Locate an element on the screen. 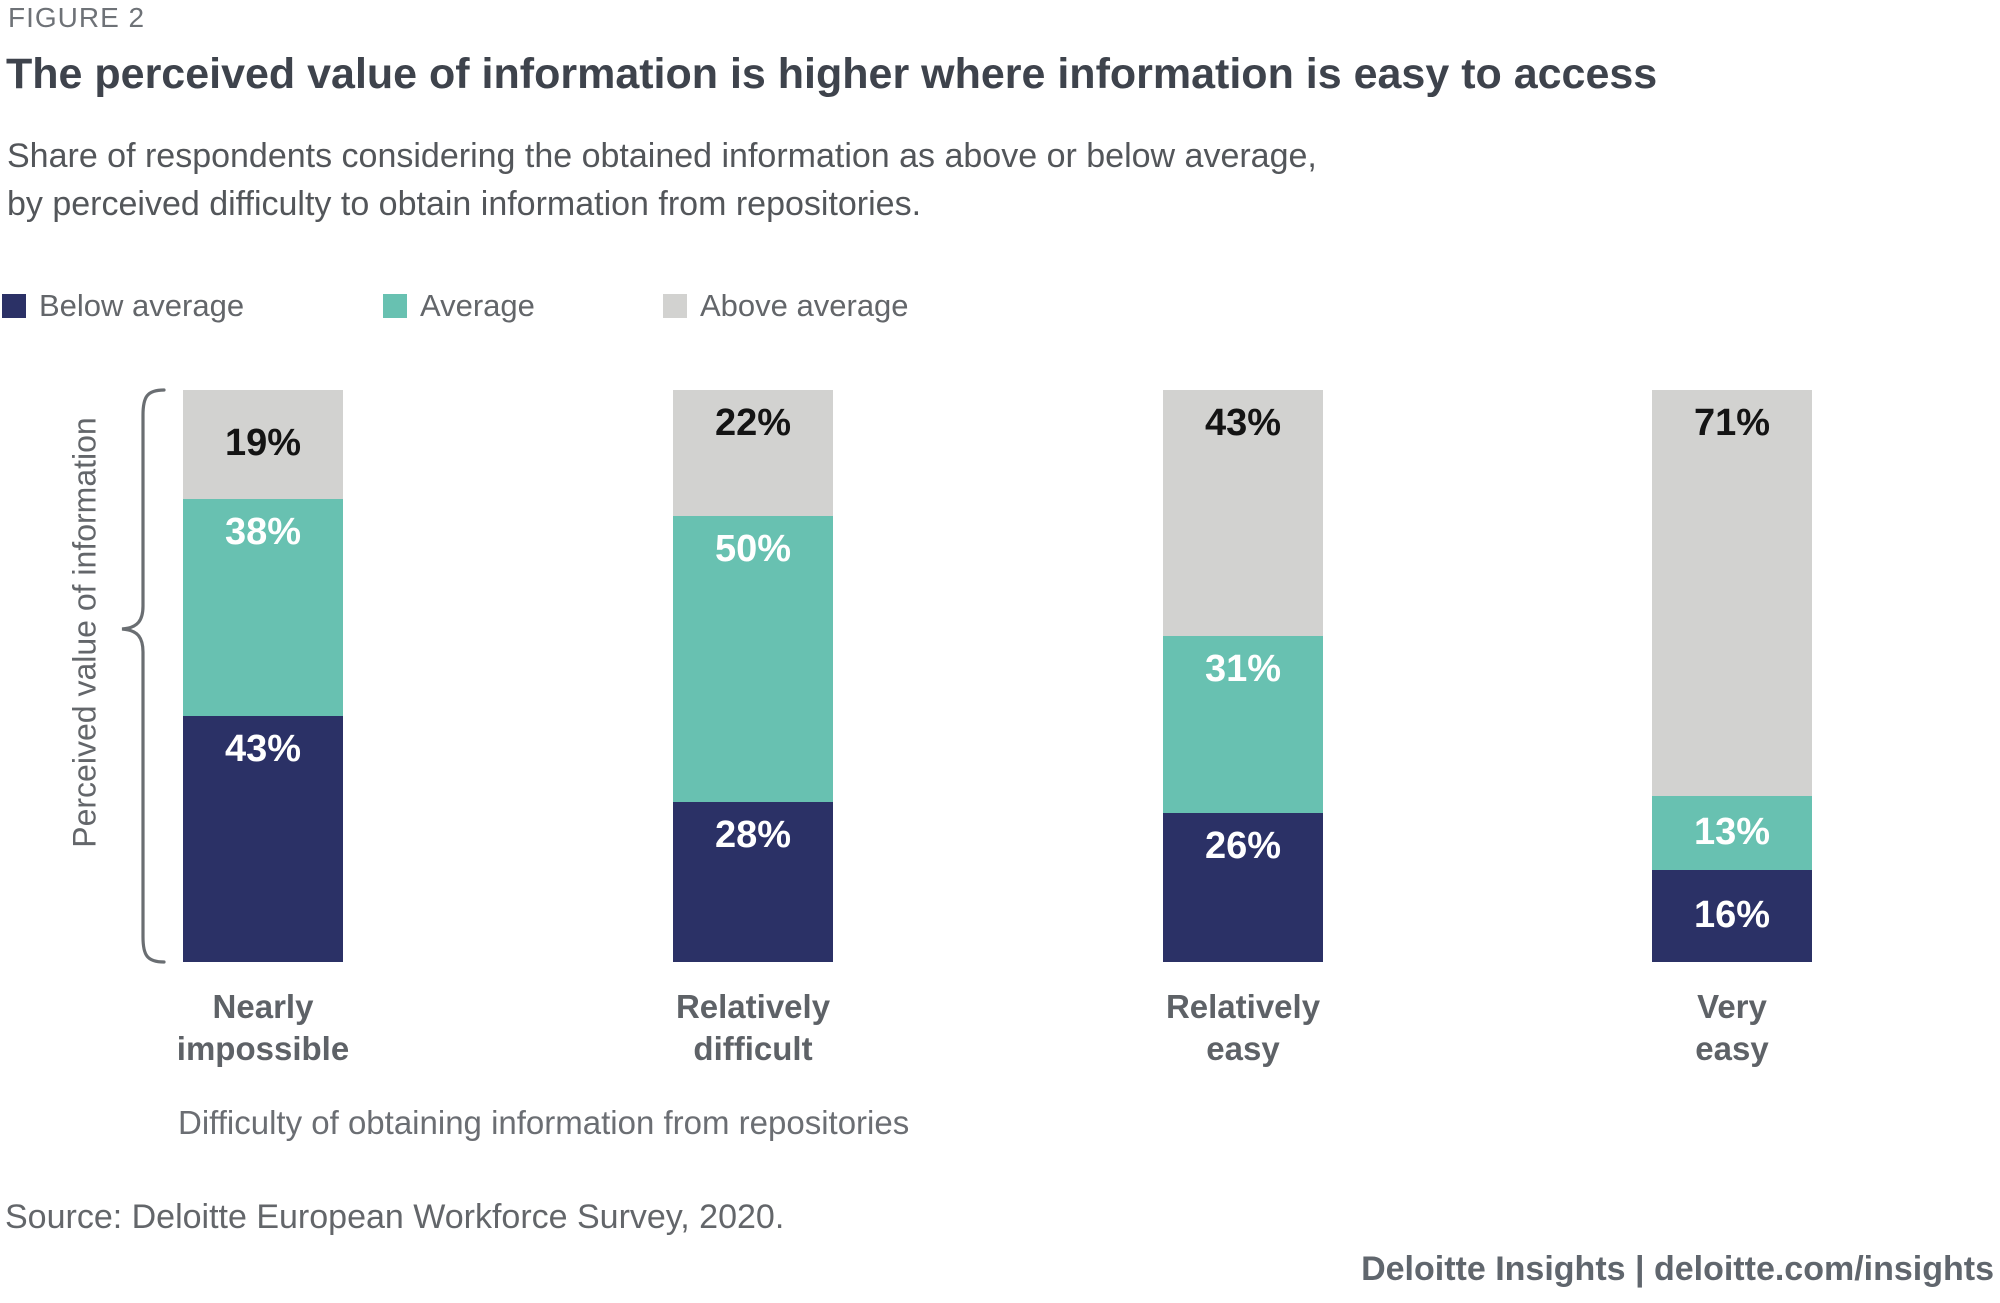 The width and height of the screenshot is (2000, 1303). legend-swatch-above-average-icon is located at coordinates (675, 306).